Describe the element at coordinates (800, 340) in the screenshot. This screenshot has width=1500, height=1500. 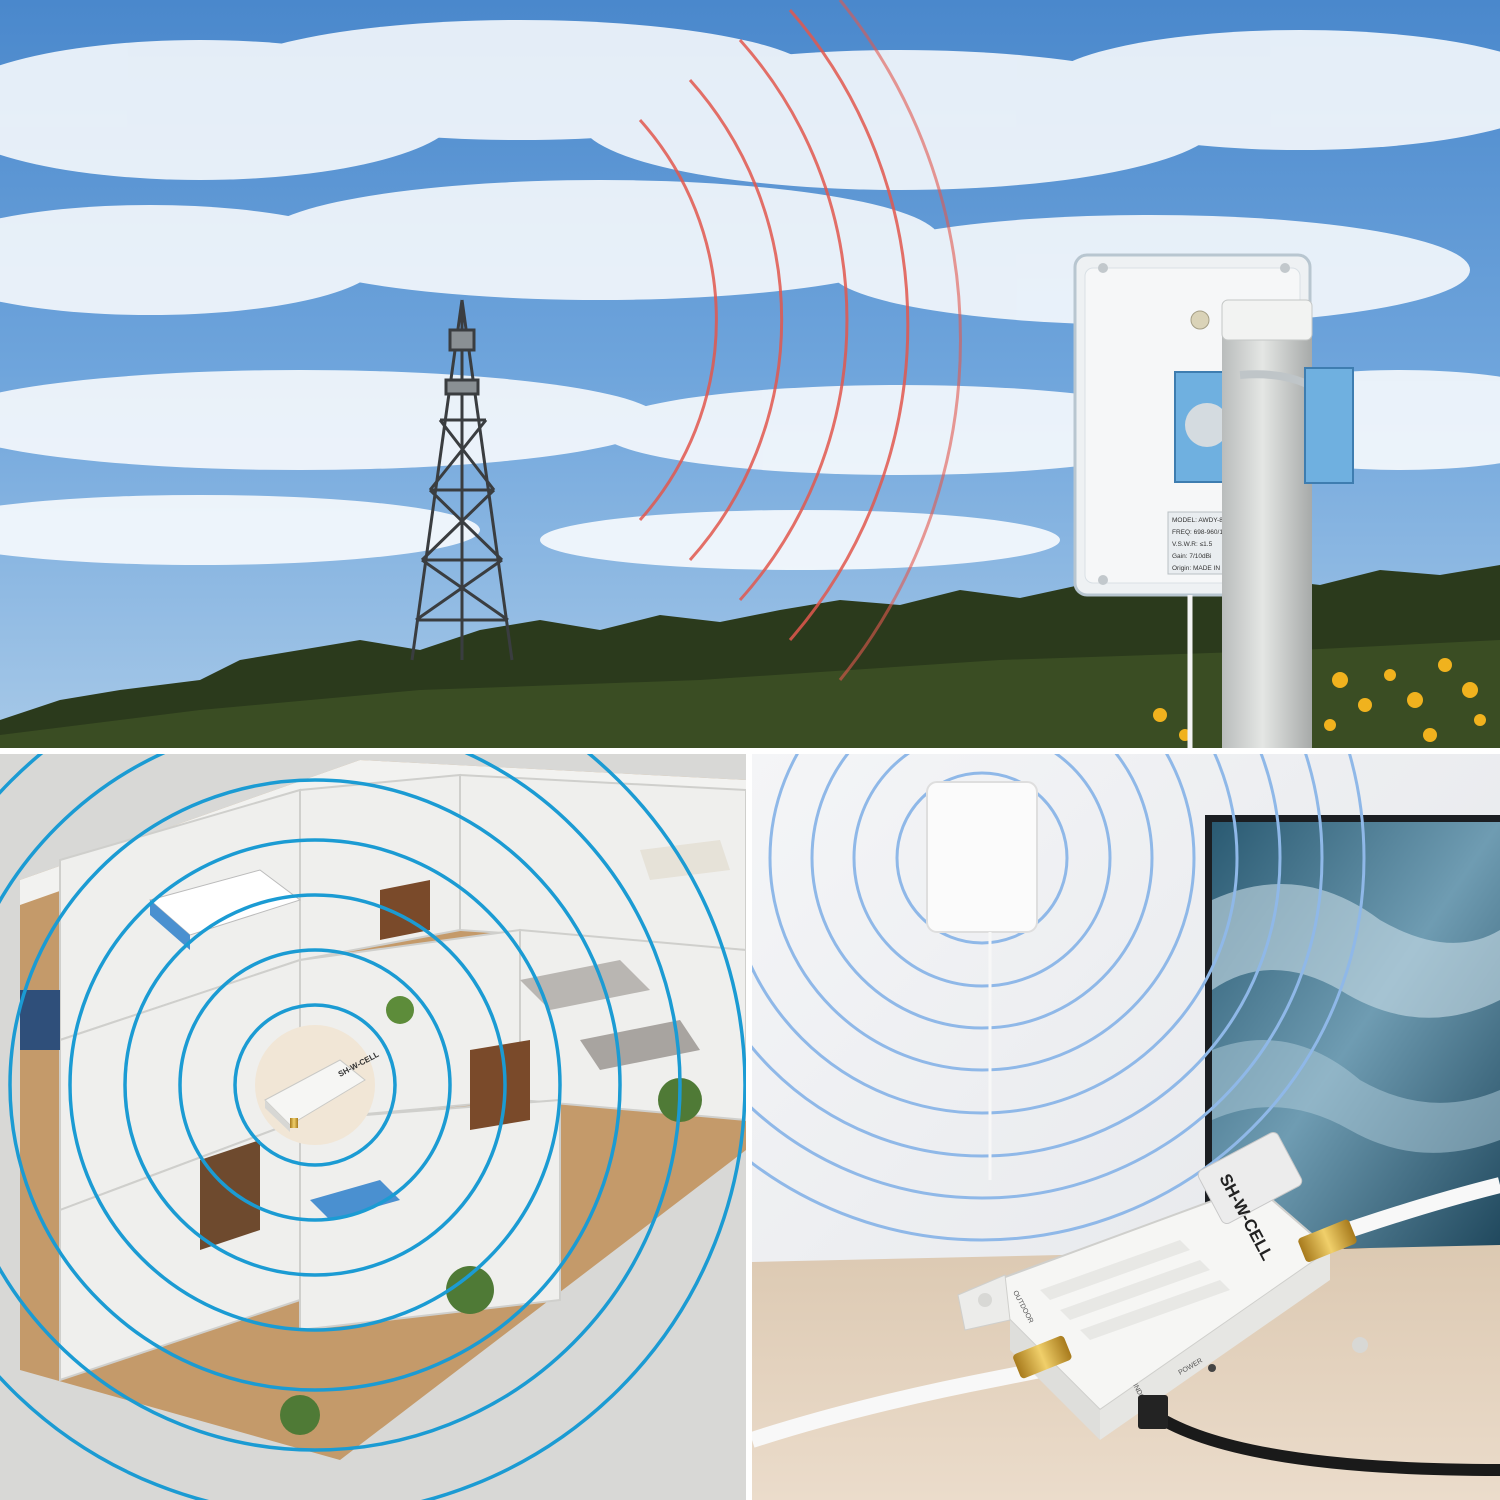
I see `signal-waves-red` at that location.